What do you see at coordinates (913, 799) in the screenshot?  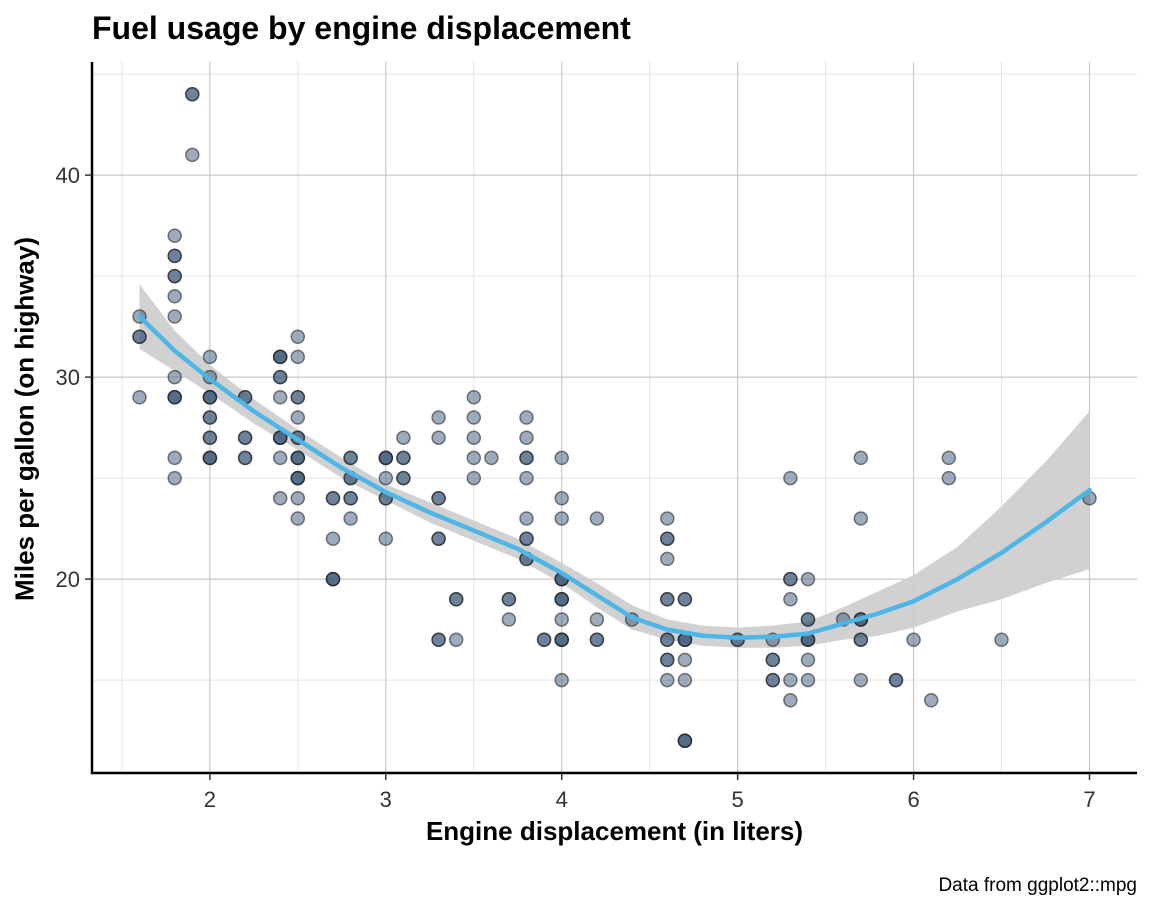 I see `x-tick-label: 6` at bounding box center [913, 799].